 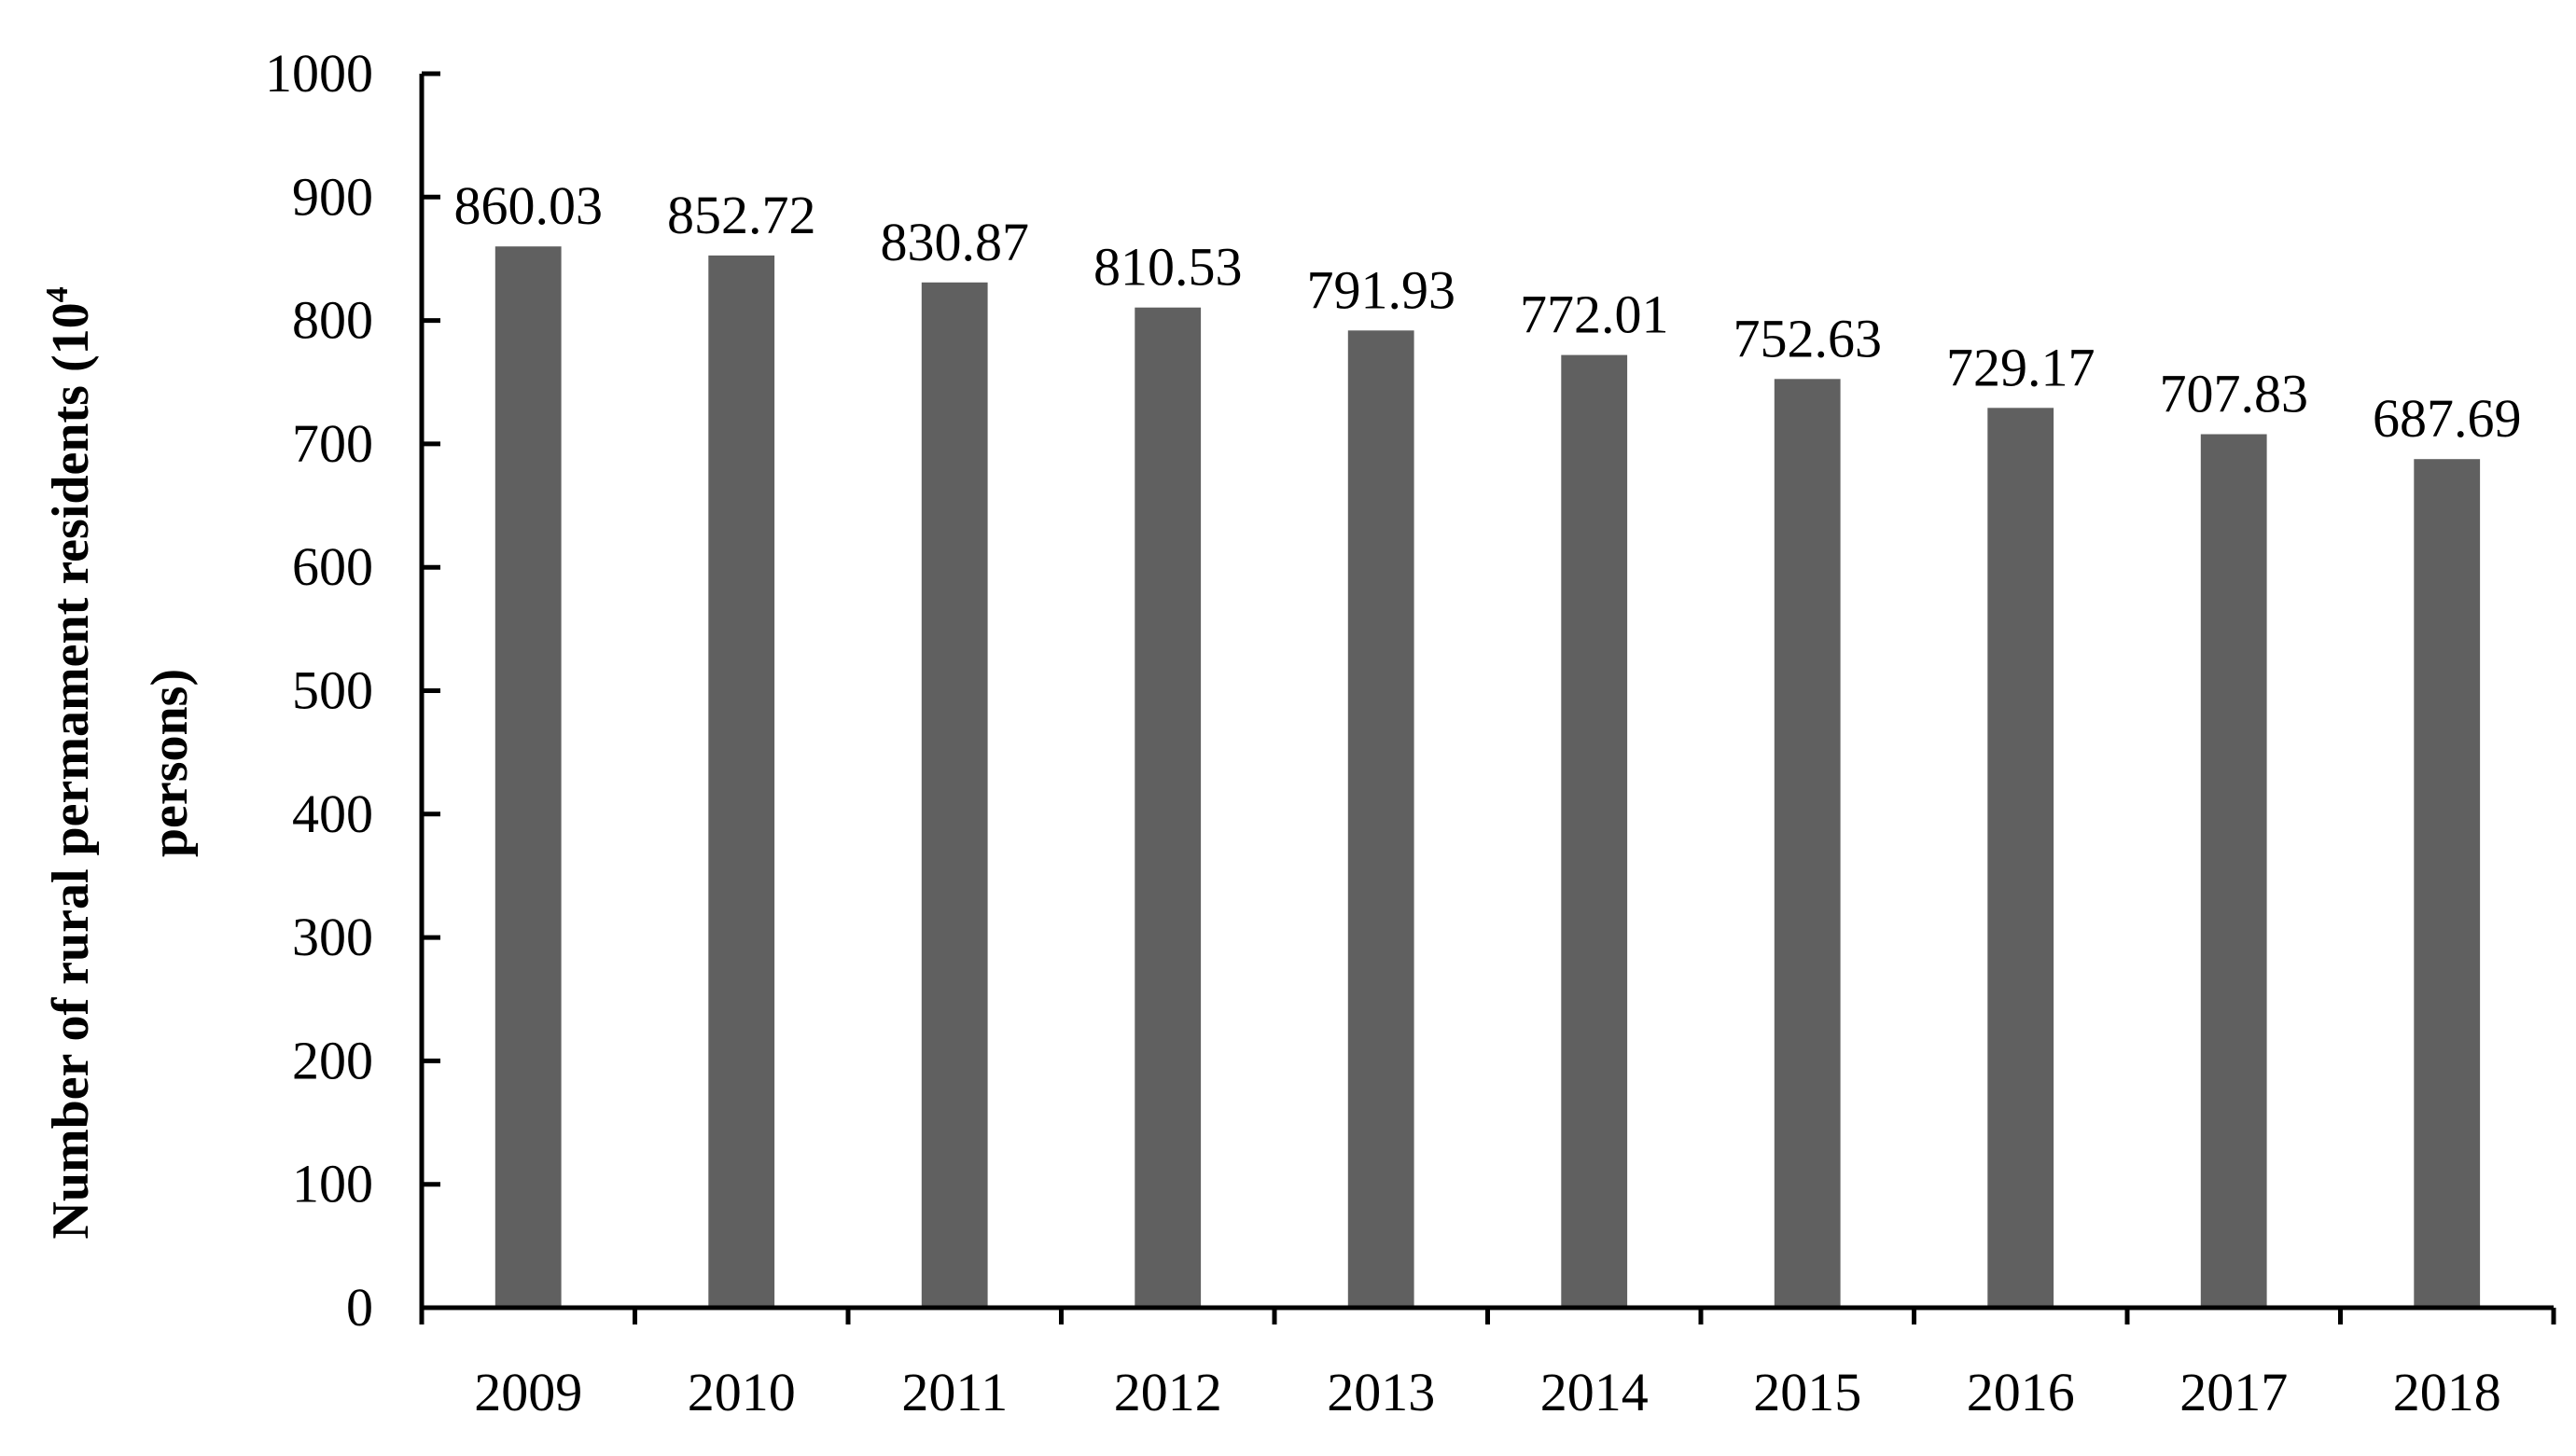 I want to click on bar-2015, so click(x=1807, y=843).